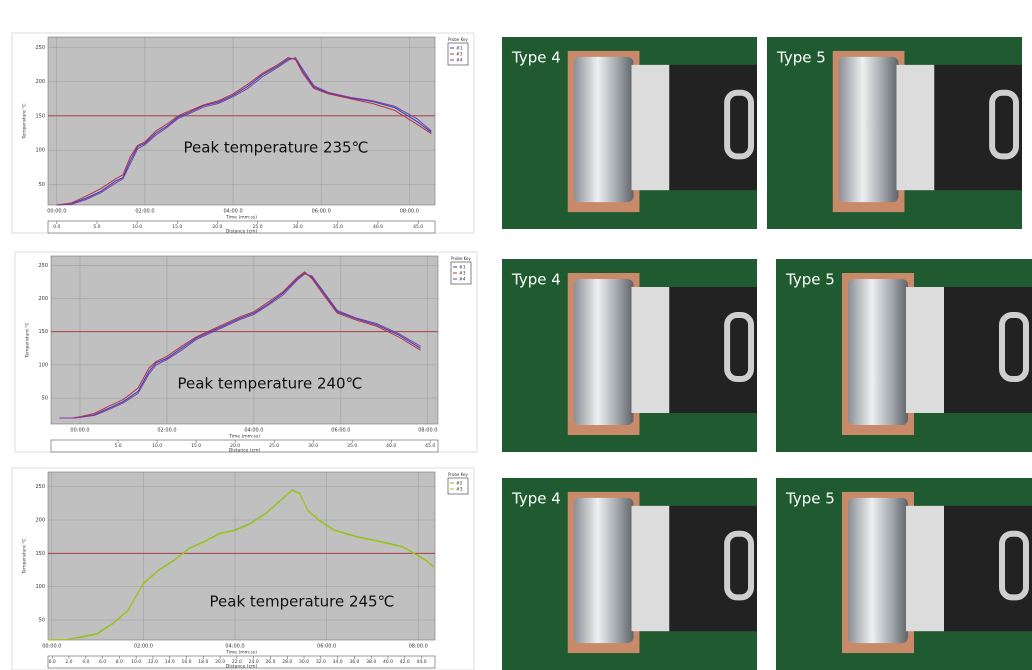  I want to click on x2-tick-label: 5.0, so click(118, 446).